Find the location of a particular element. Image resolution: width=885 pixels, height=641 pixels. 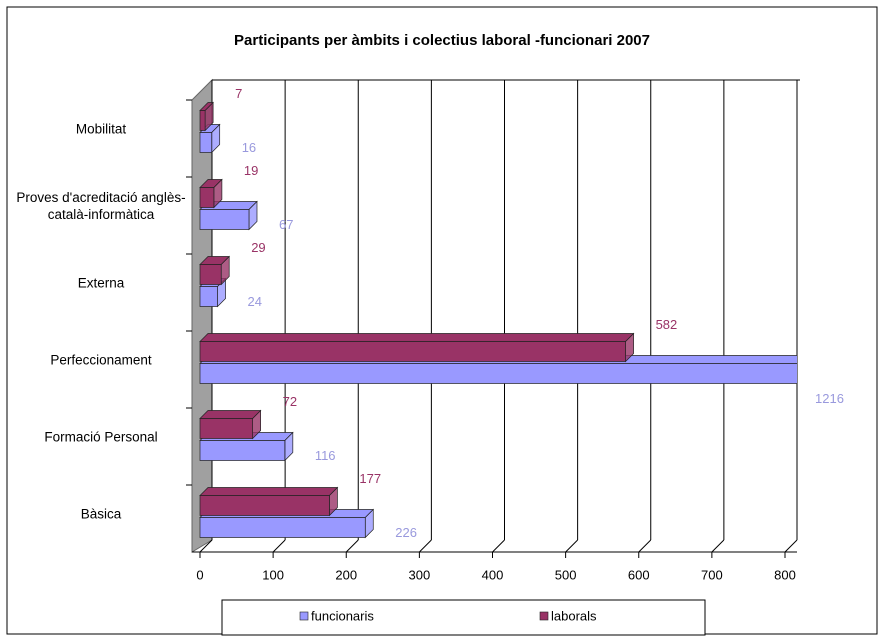

data-label: 72 is located at coordinates (290, 401).